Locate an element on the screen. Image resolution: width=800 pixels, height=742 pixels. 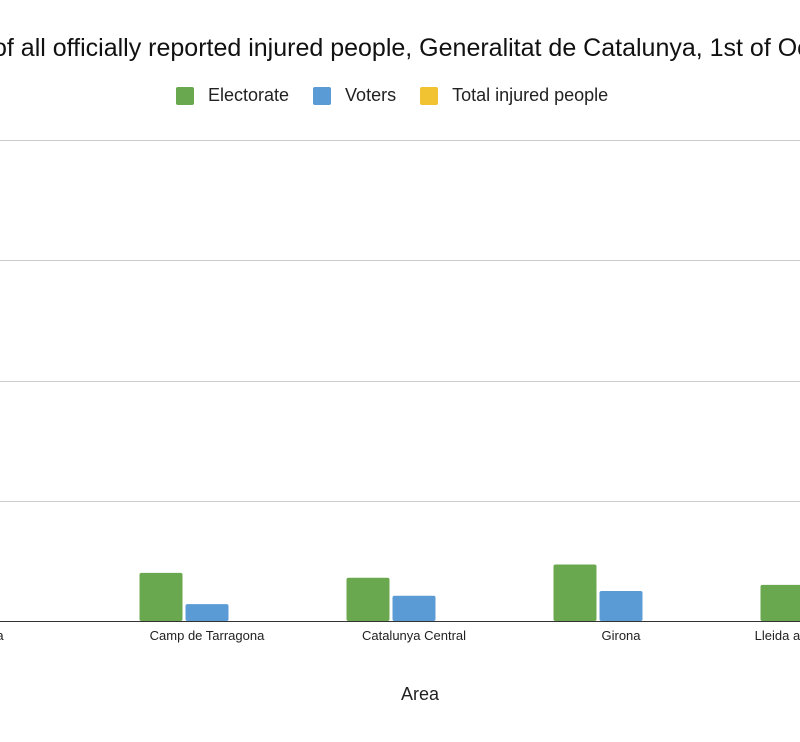
x-axis-title: Area is located at coordinates (420, 694).